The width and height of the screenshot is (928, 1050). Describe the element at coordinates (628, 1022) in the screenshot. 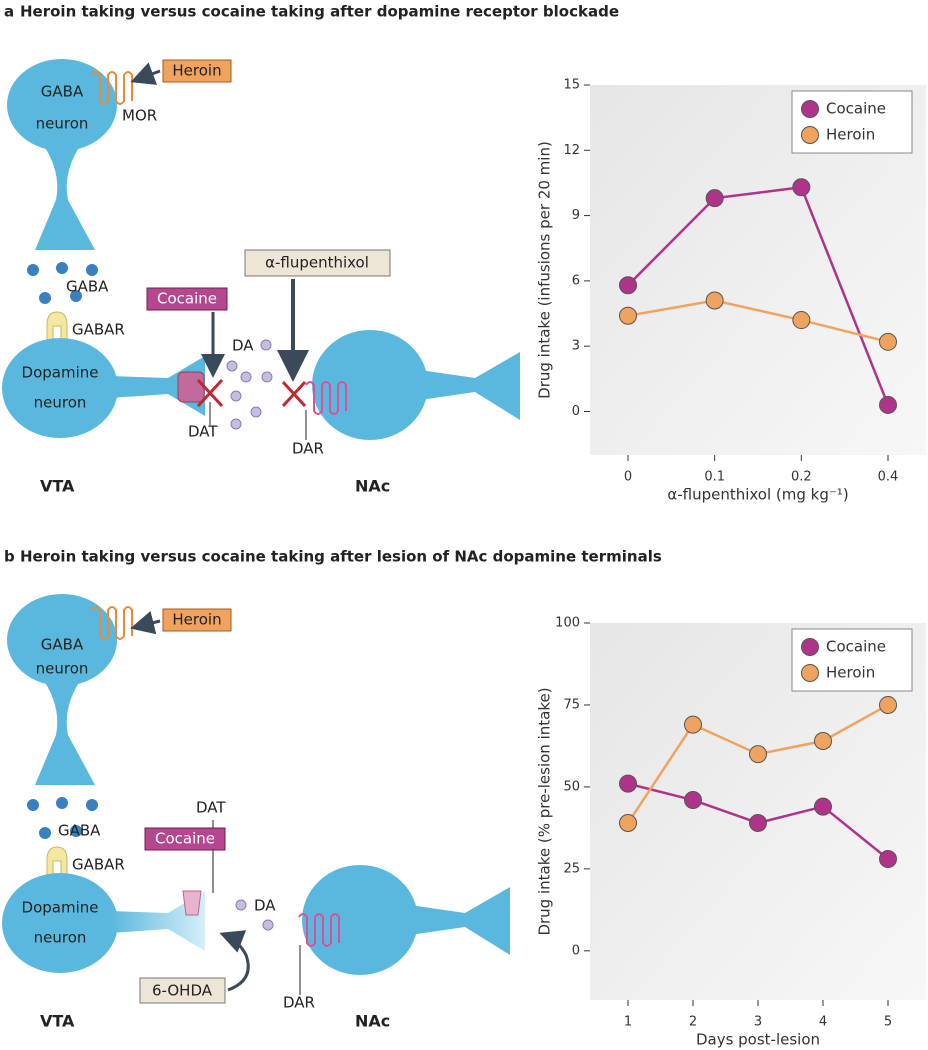

I see `x-tick-label: 1` at that location.